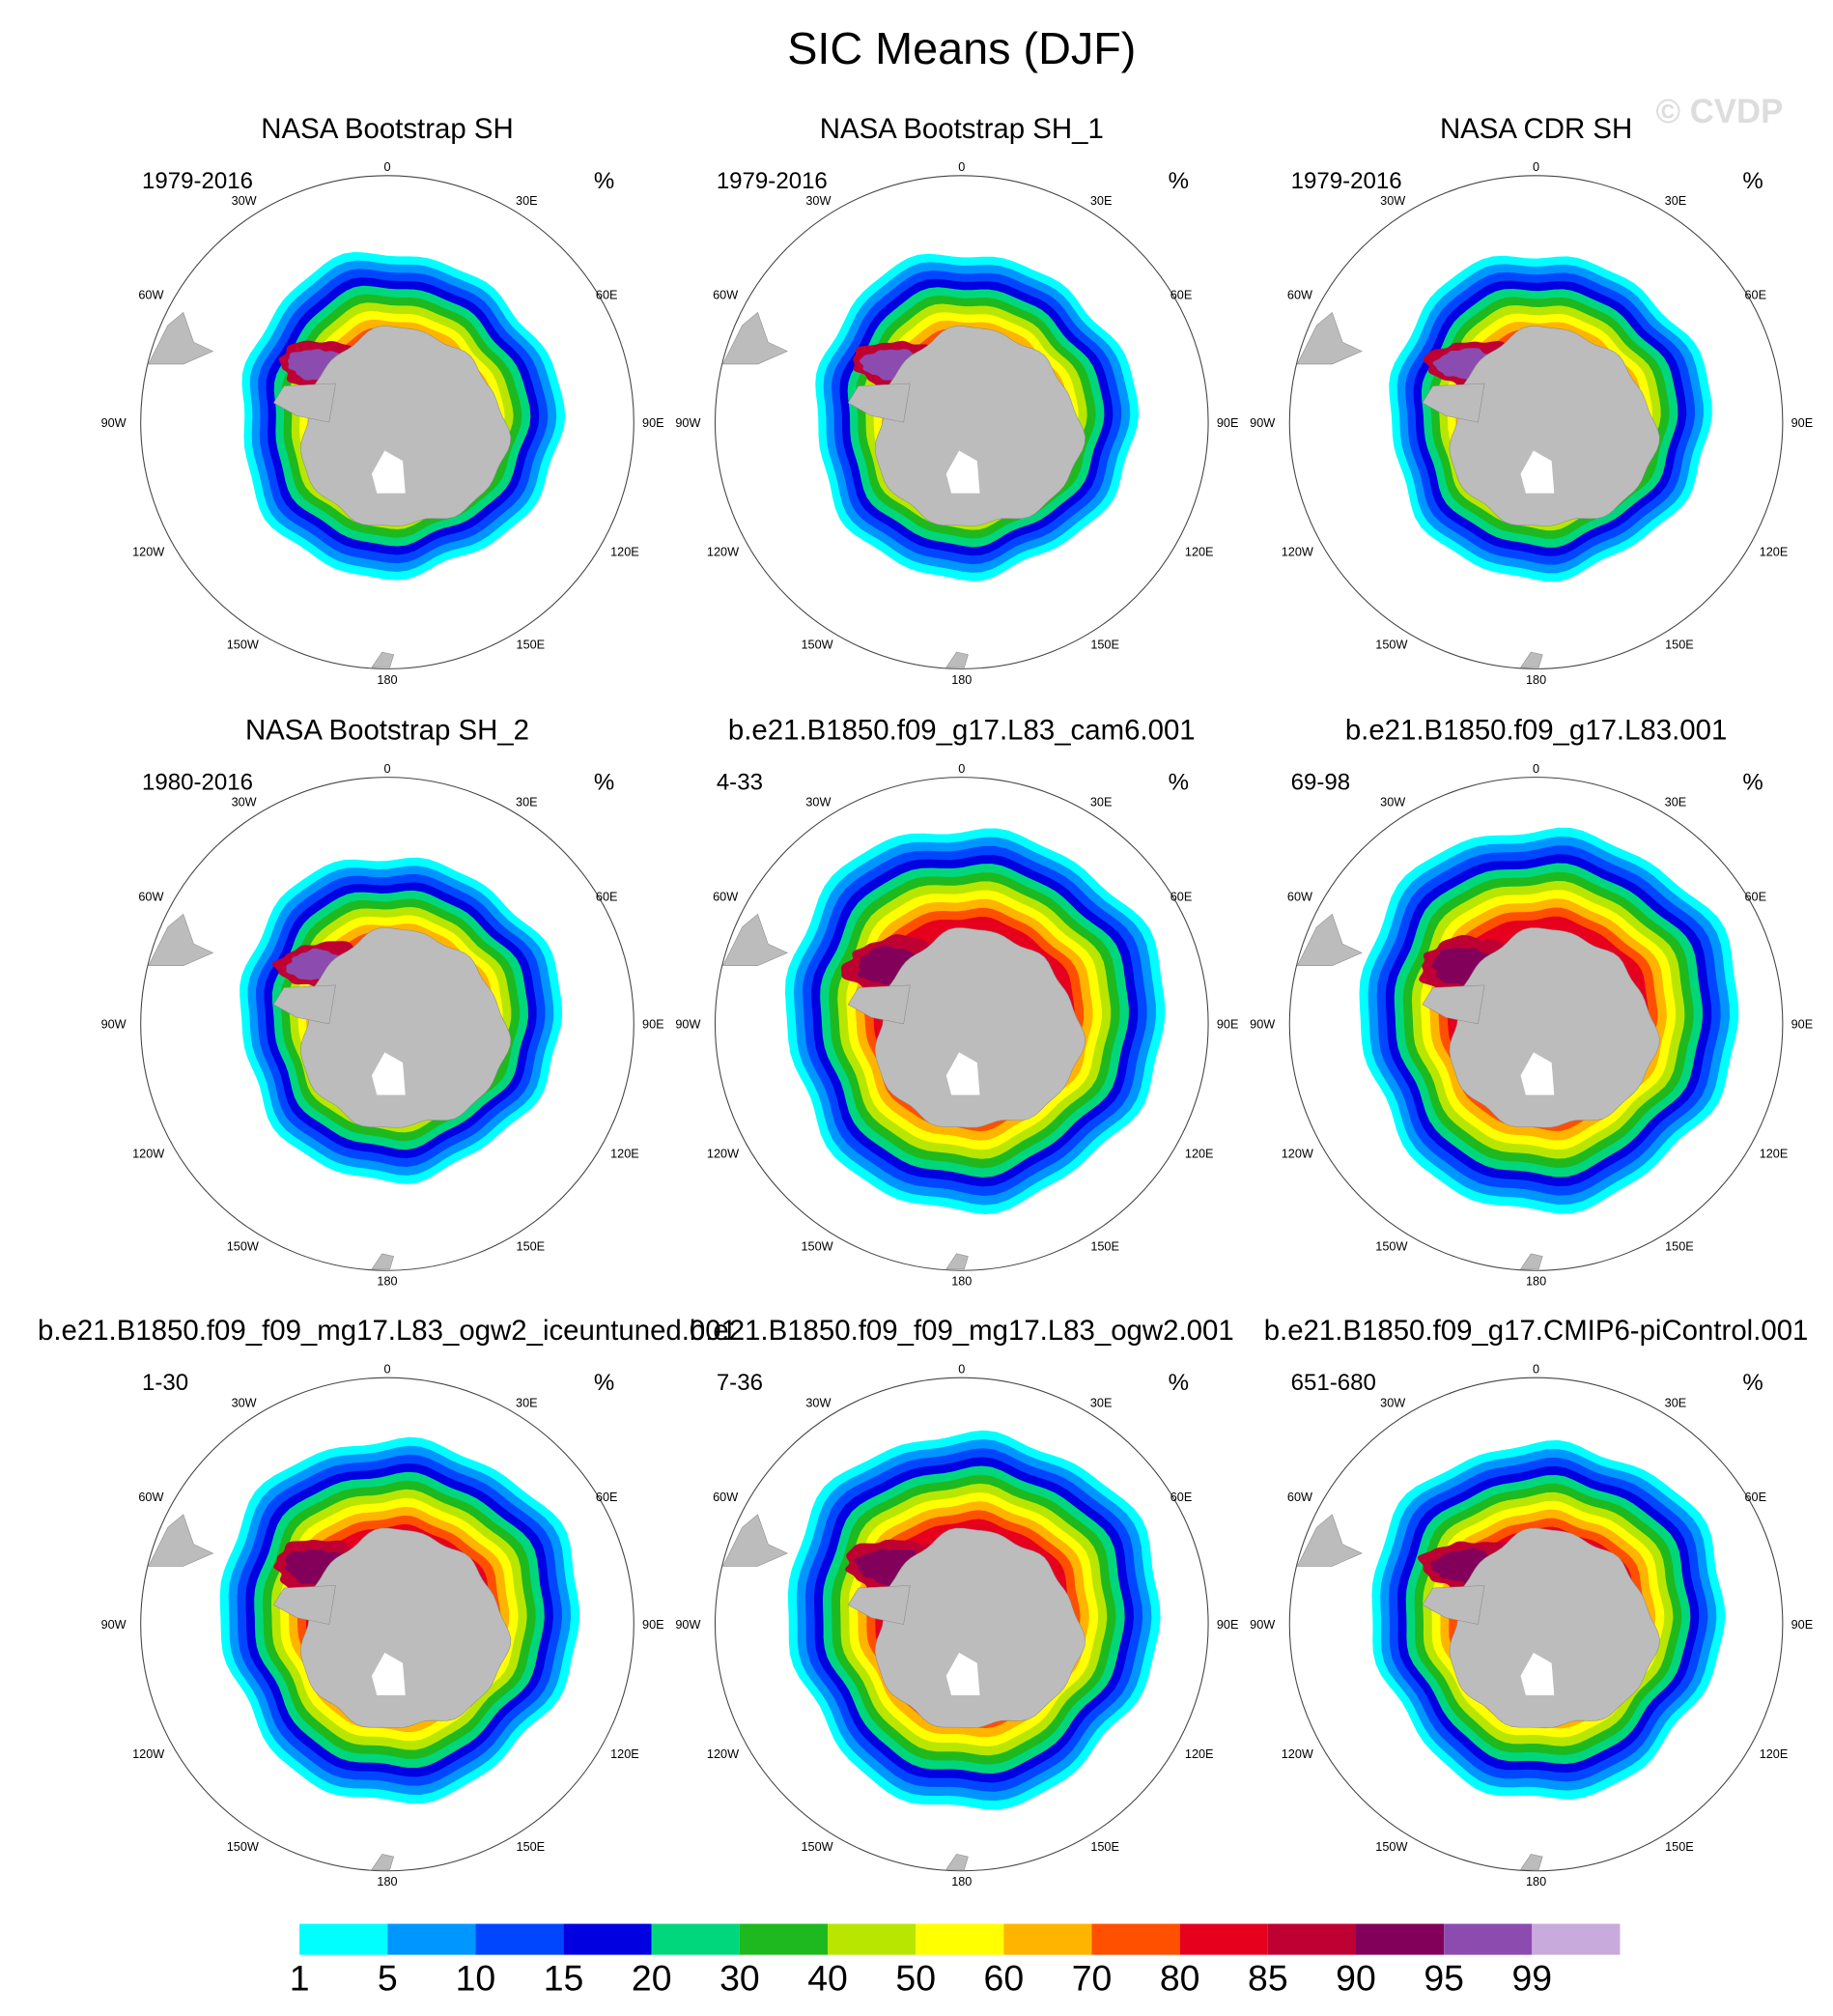 The width and height of the screenshot is (1833, 2016). What do you see at coordinates (387, 731) in the screenshot?
I see `panel-title: NASA Bootstrap SH_2` at bounding box center [387, 731].